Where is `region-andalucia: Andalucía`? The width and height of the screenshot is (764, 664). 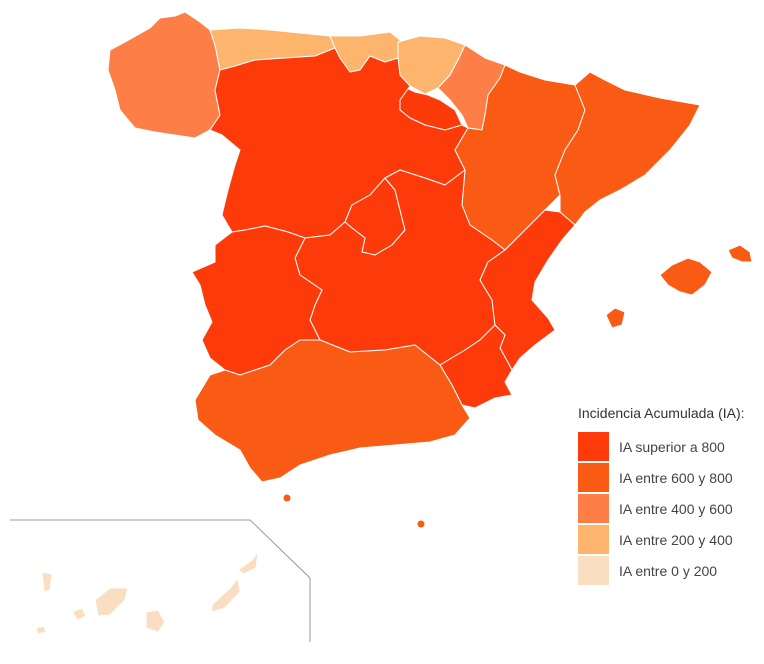
region-andalucia: Andalucía is located at coordinates (332, 411).